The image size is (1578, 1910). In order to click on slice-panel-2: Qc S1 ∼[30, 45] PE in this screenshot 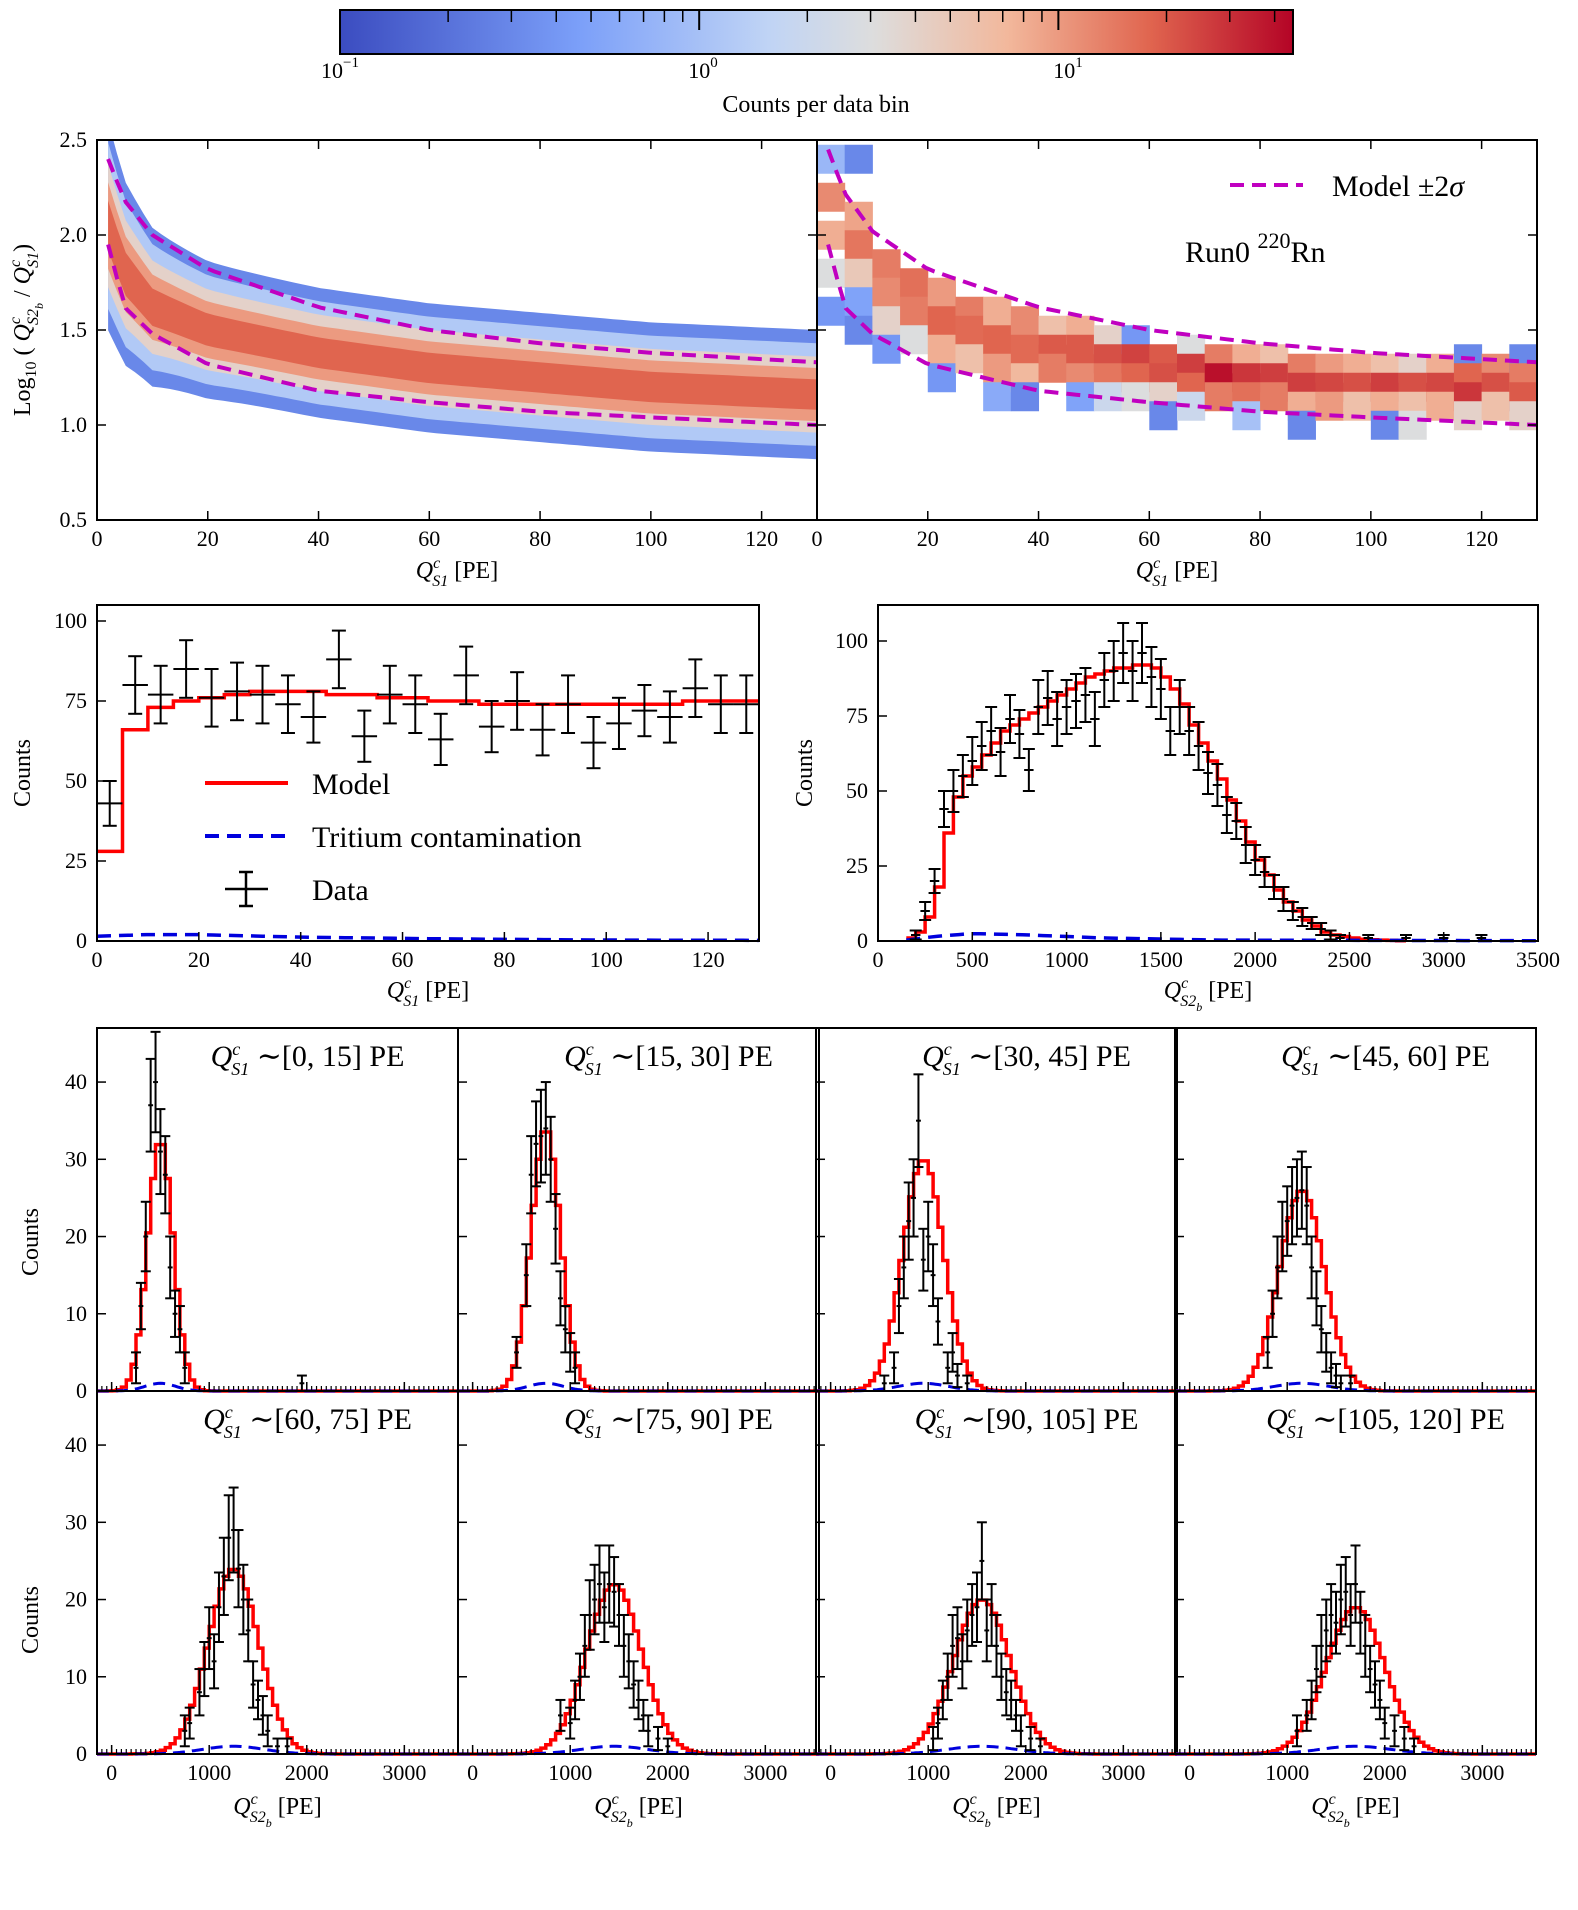, I will do `click(996, 1210)`.